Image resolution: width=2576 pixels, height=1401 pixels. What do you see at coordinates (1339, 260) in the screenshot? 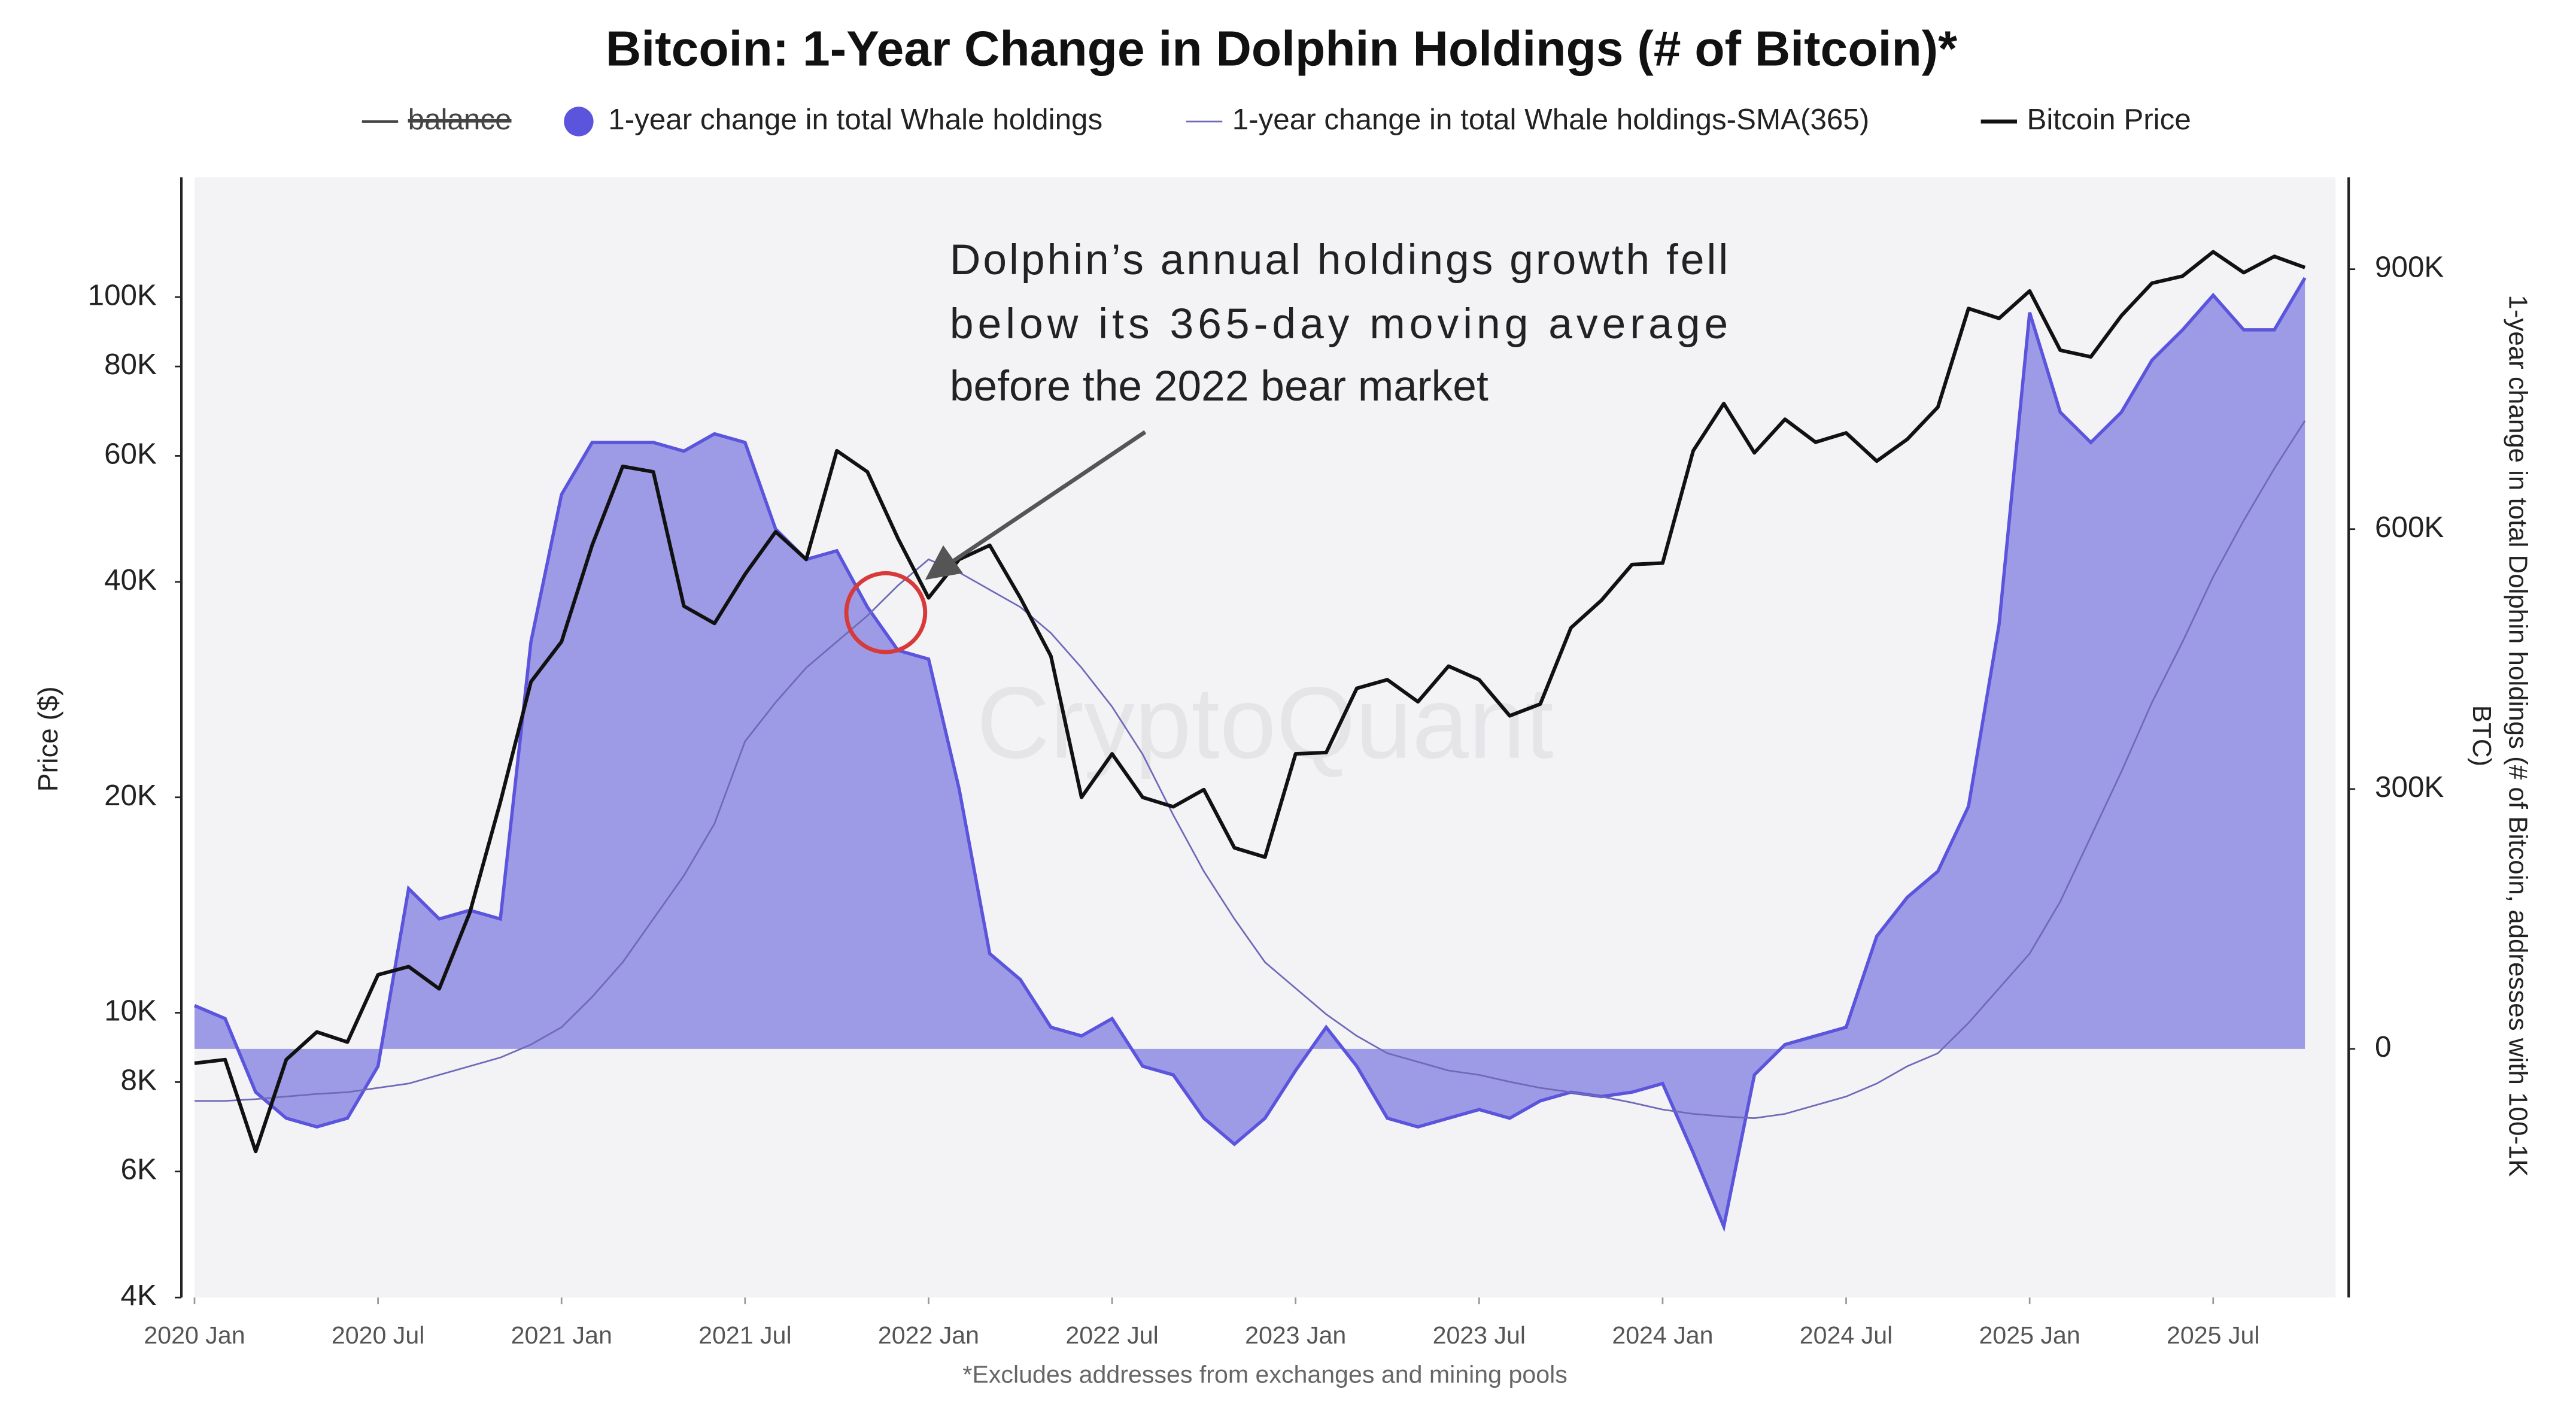
I see `annotation-text: Dolphin’s annual holdings growth fell` at bounding box center [1339, 260].